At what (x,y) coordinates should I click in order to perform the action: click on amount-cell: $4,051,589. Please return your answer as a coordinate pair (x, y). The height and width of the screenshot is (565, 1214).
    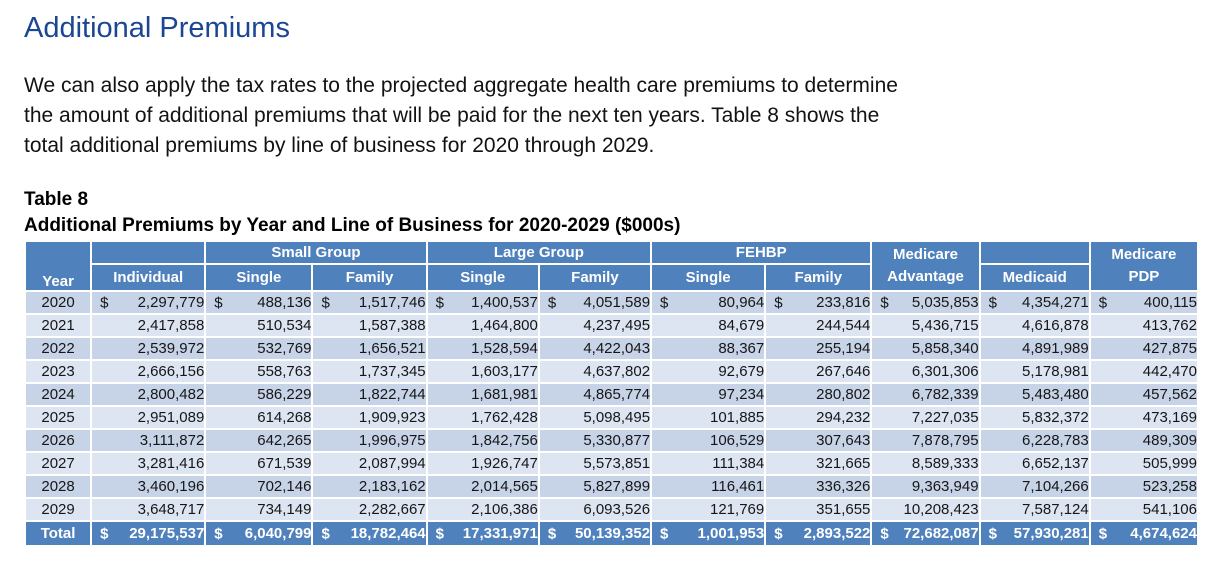
    Looking at the image, I should click on (595, 302).